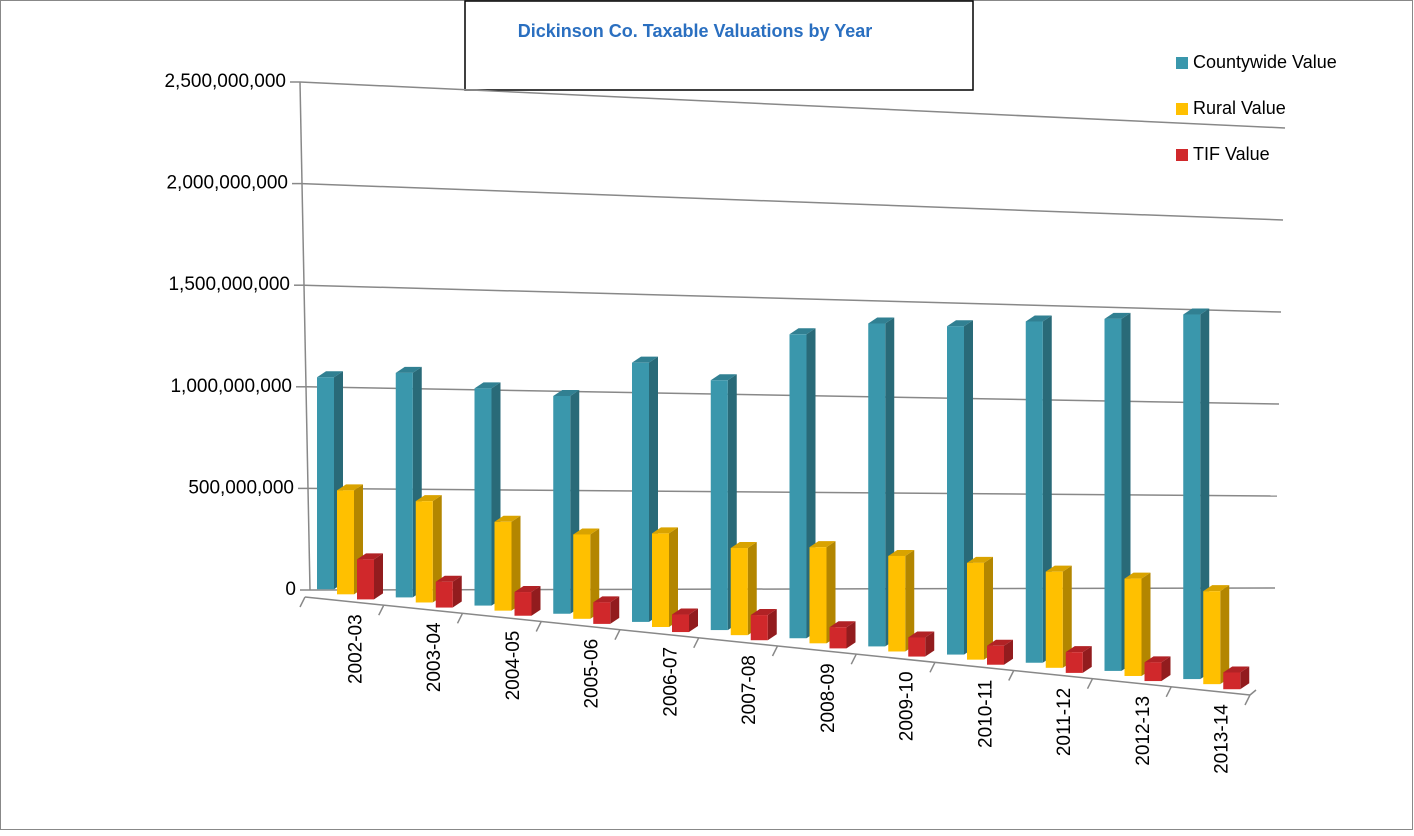 This screenshot has width=1414, height=836. Describe the element at coordinates (434, 657) in the screenshot. I see `x-tick-label: 2003-04` at that location.